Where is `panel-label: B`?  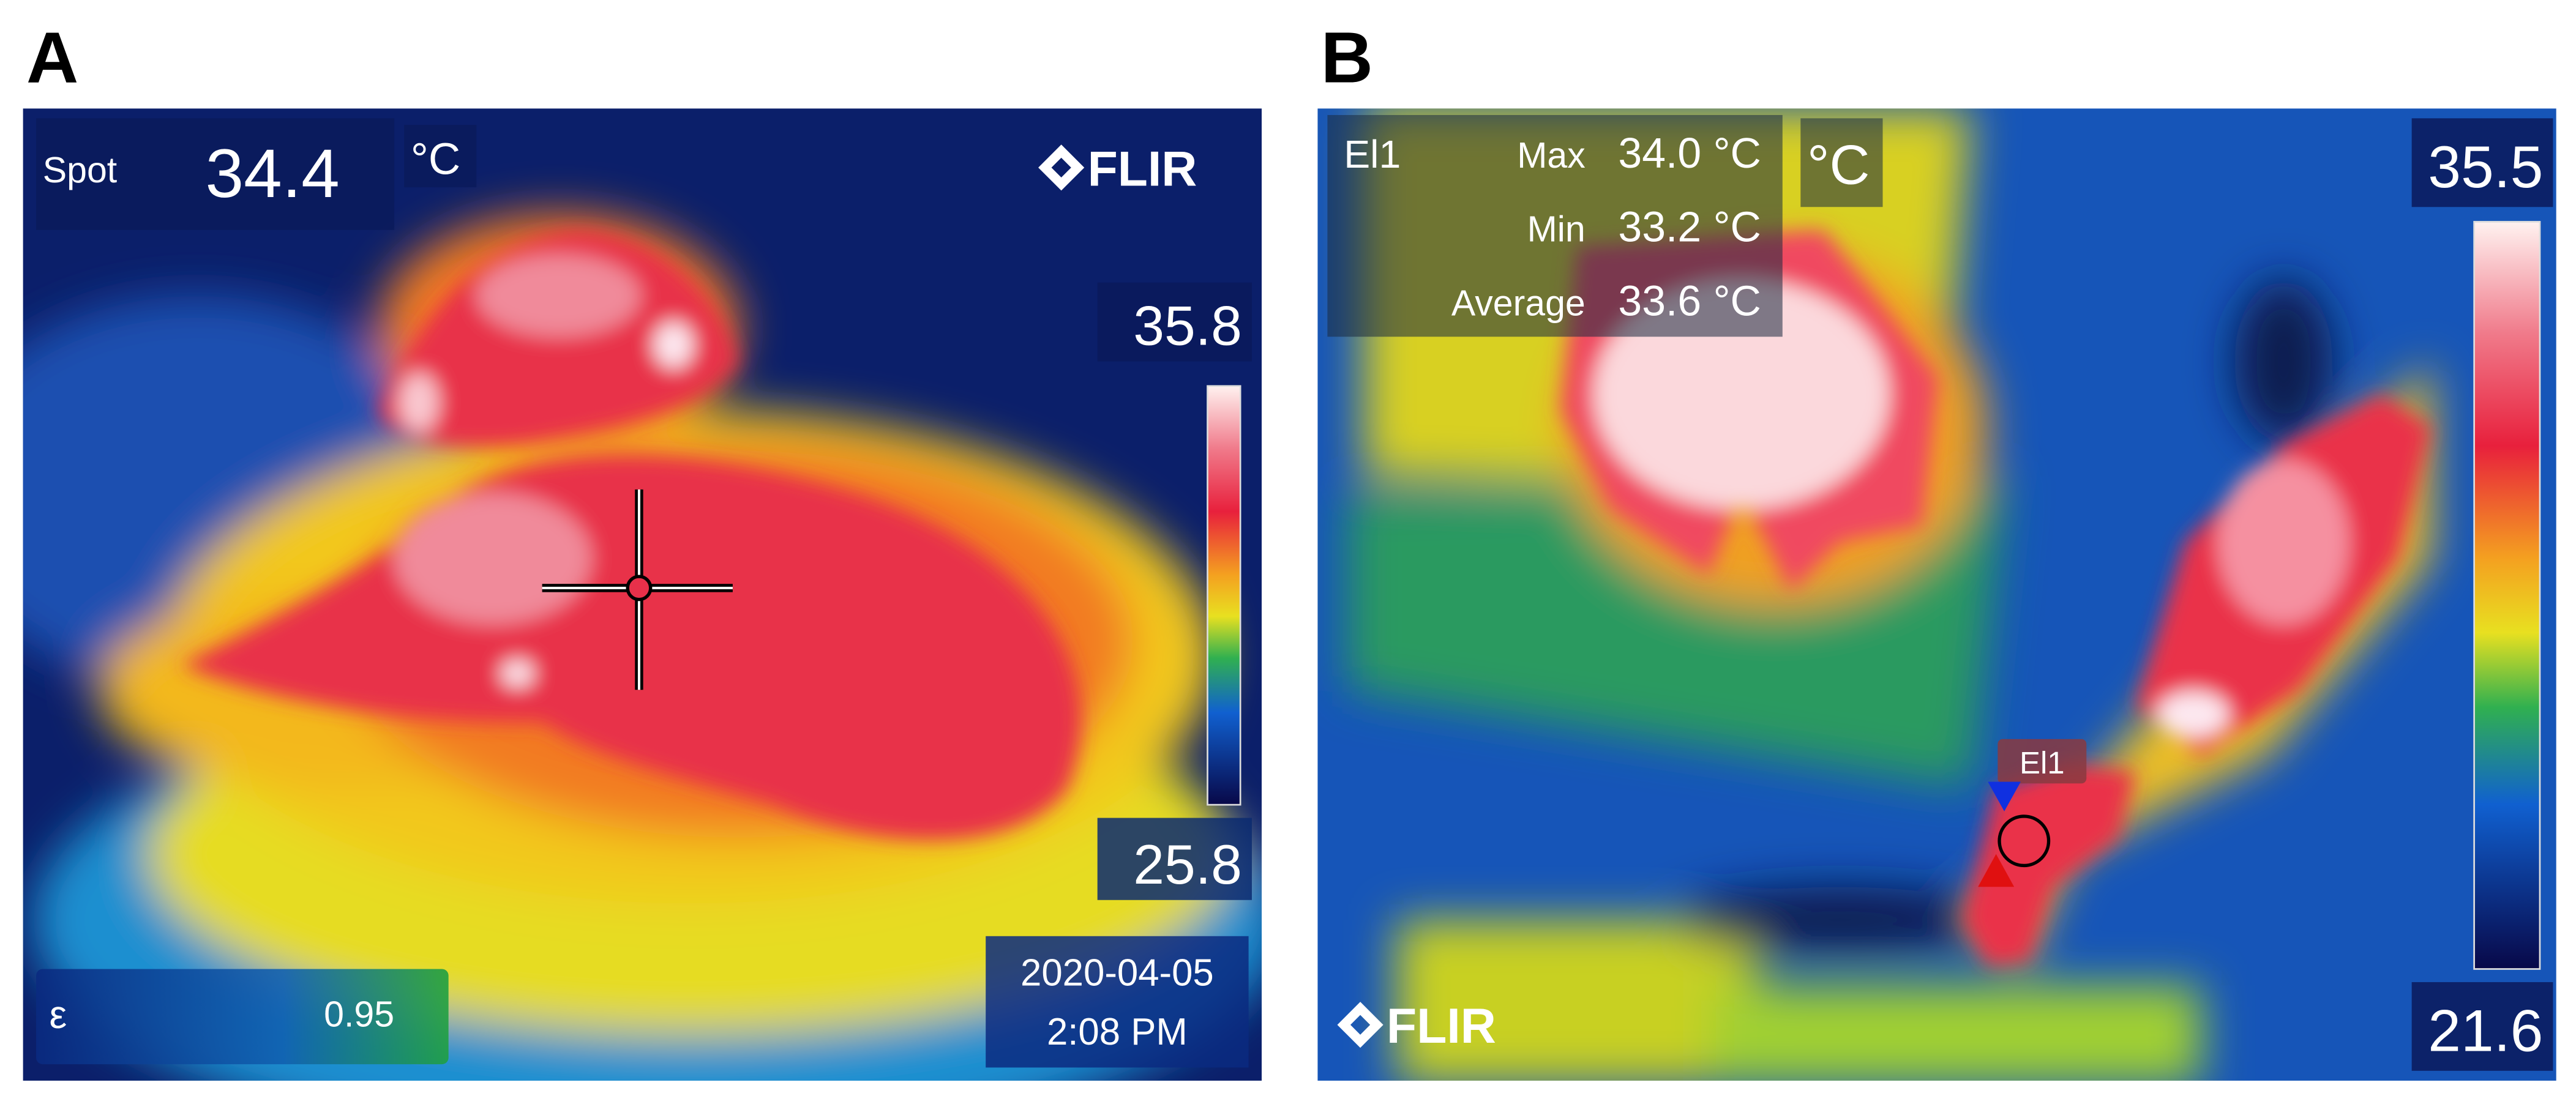 panel-label: B is located at coordinates (1347, 57).